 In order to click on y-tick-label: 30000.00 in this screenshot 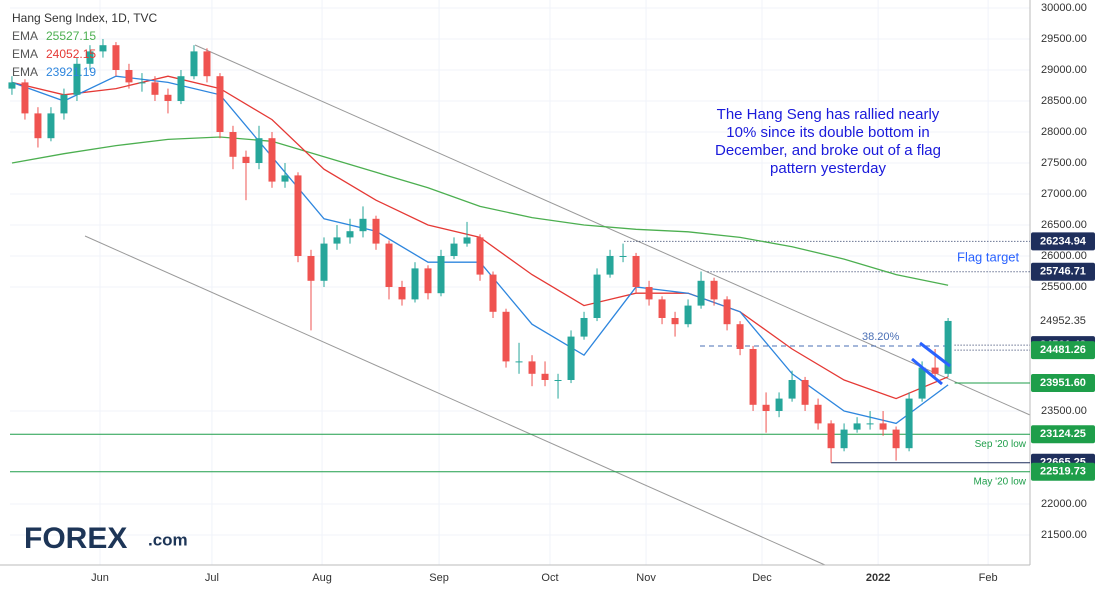, I will do `click(1064, 8)`.